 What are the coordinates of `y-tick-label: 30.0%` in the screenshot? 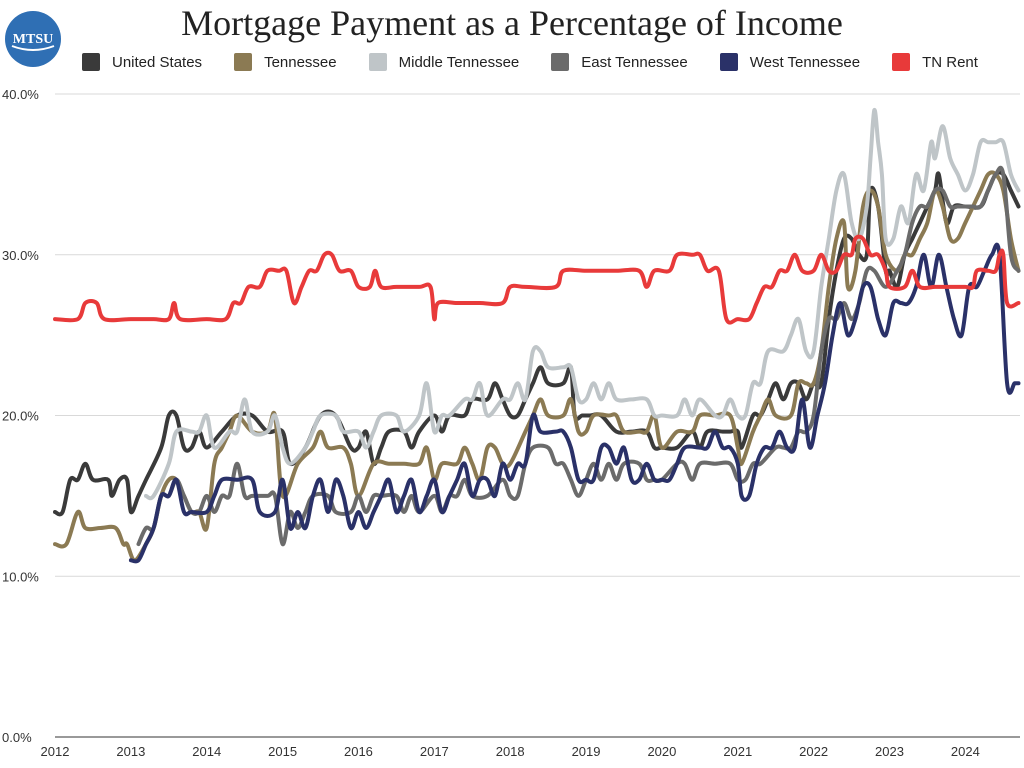 It's located at (20, 255).